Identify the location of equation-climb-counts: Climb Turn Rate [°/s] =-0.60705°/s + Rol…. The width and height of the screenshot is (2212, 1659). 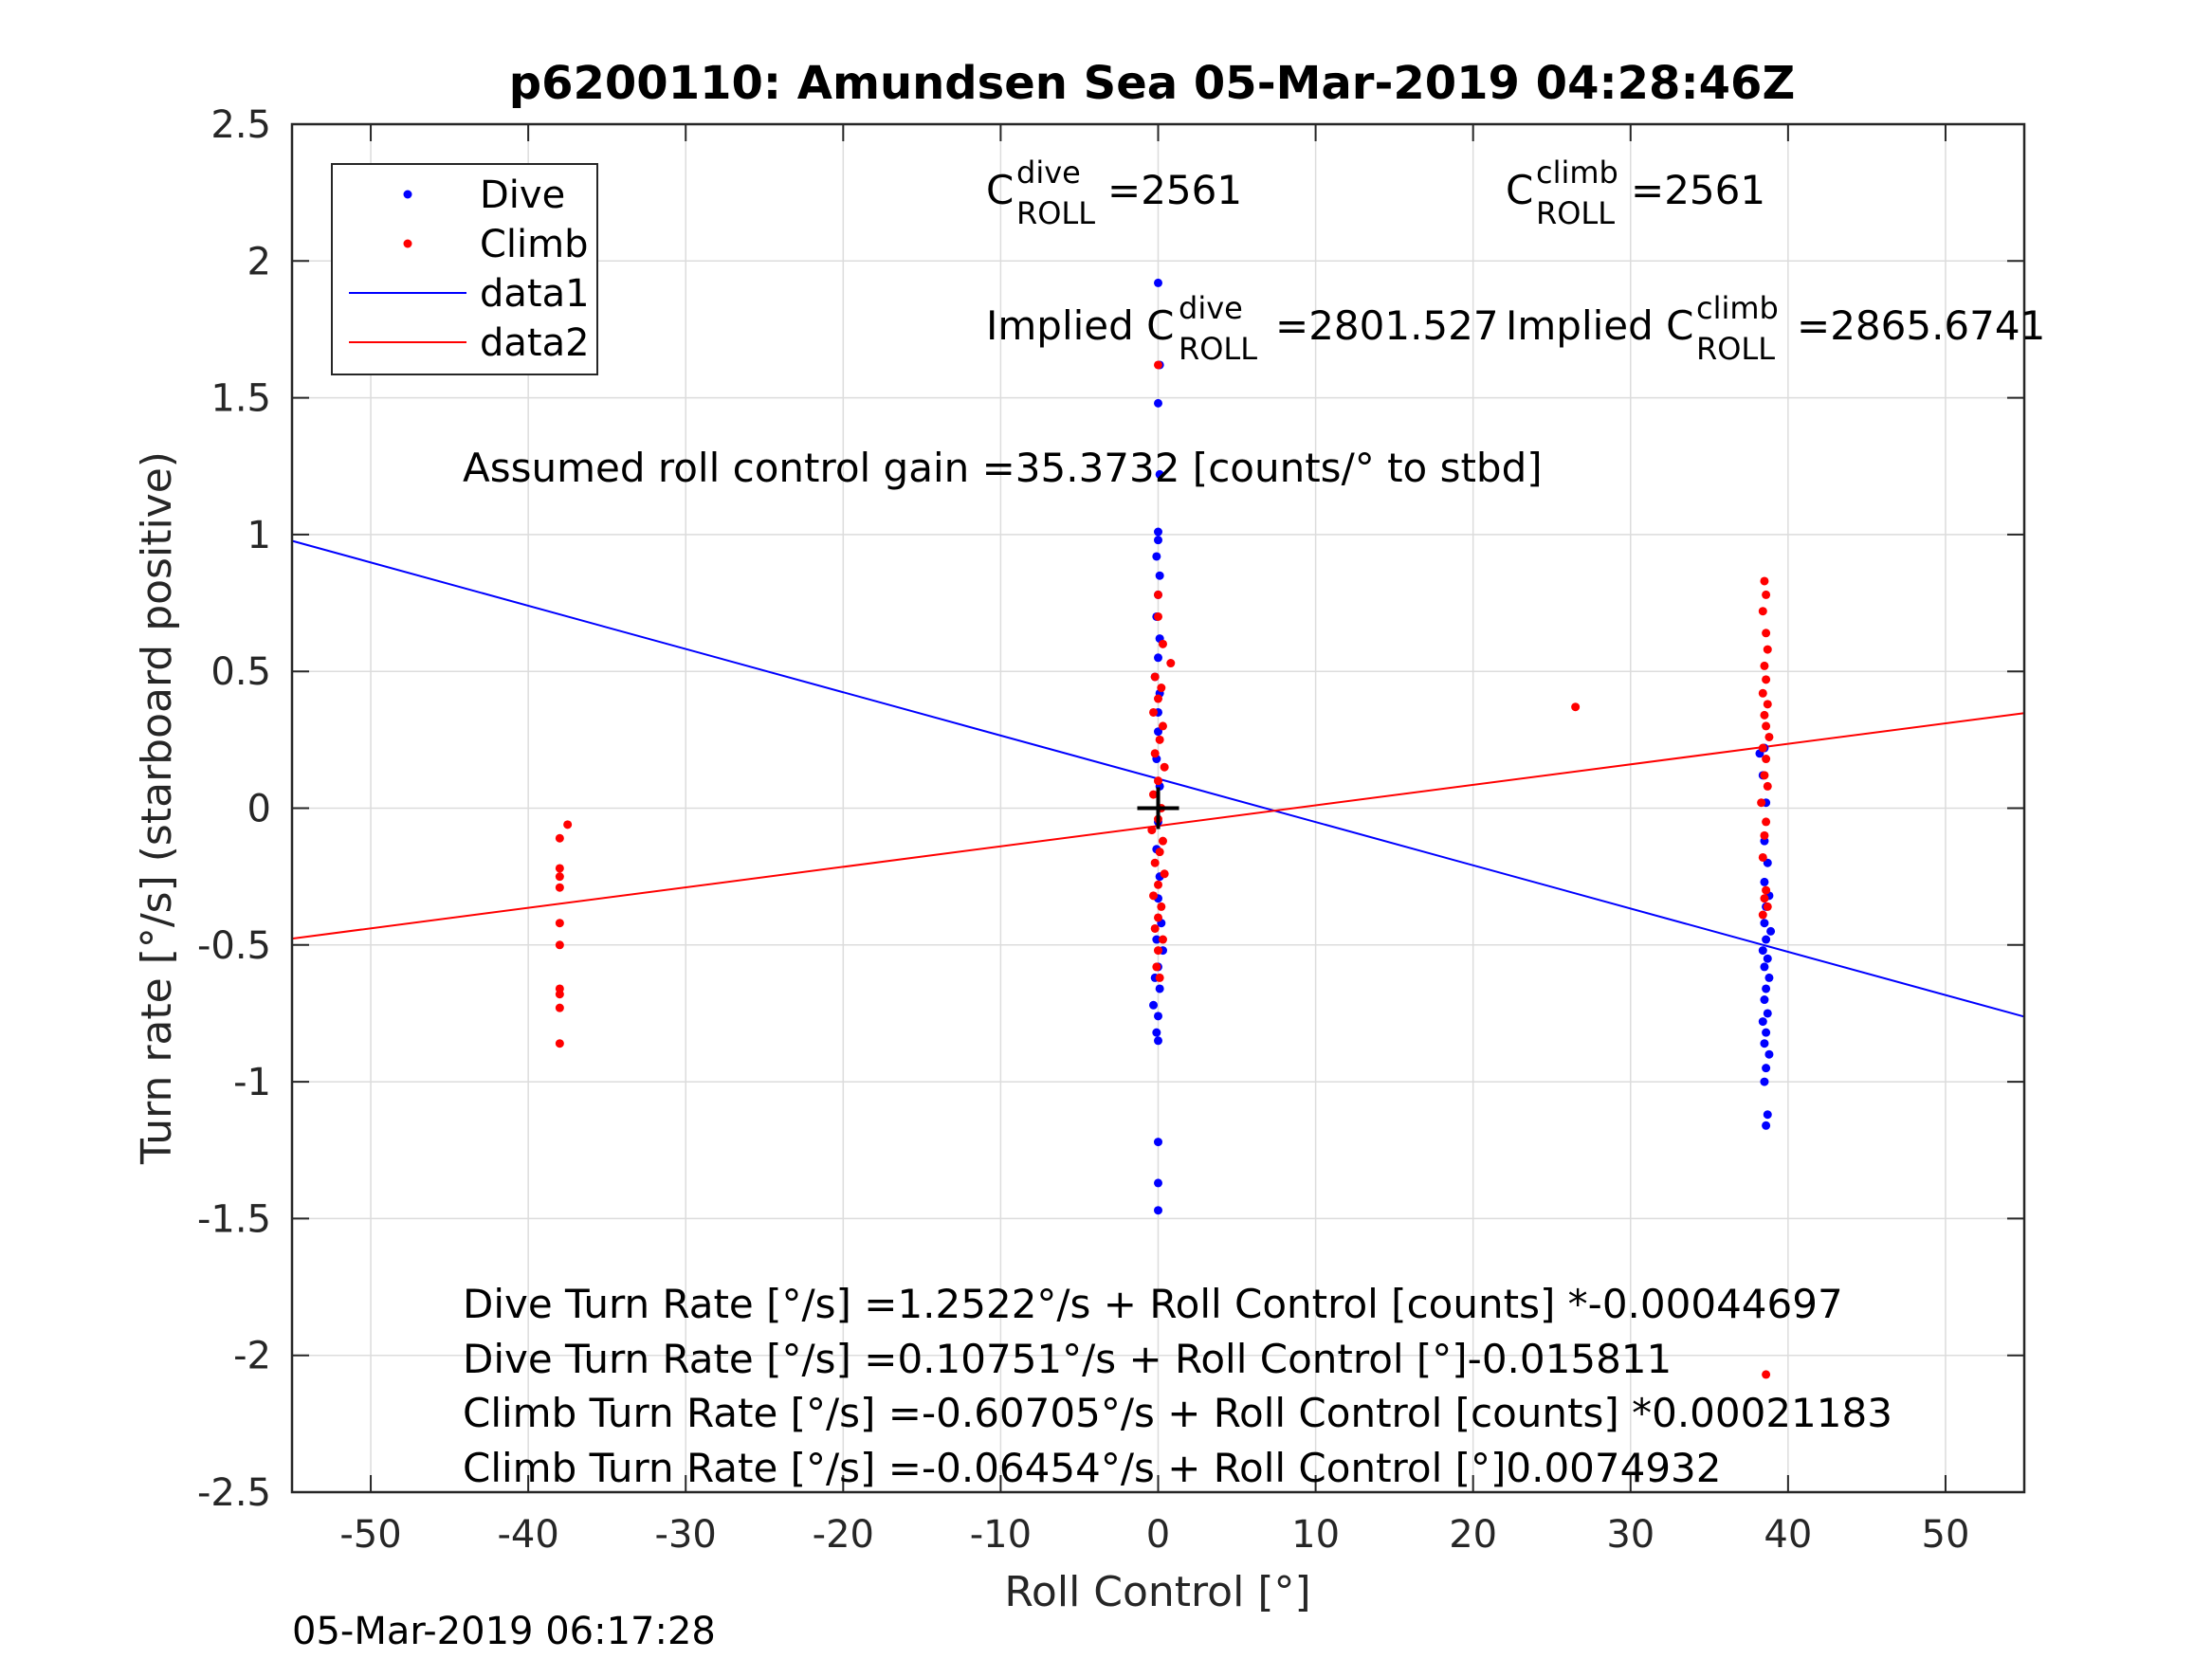
(1177, 1413).